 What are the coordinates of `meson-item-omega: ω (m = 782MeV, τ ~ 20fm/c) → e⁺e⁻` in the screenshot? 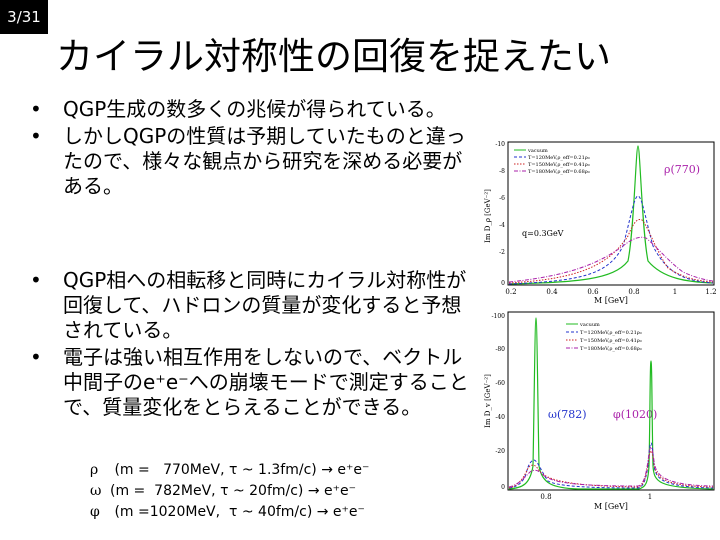 It's located at (229, 491).